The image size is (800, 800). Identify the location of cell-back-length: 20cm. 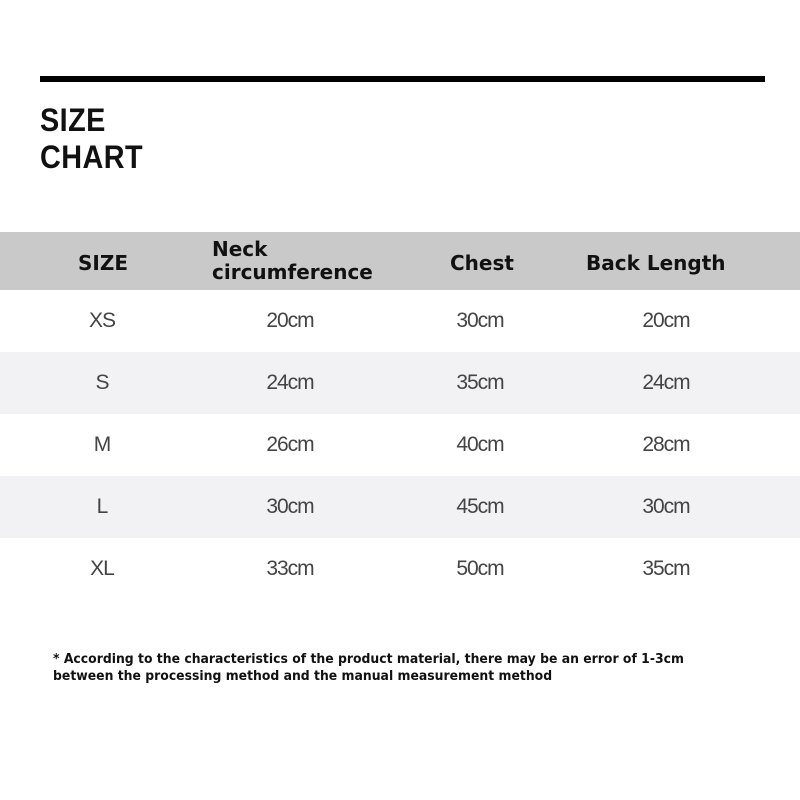
(666, 320).